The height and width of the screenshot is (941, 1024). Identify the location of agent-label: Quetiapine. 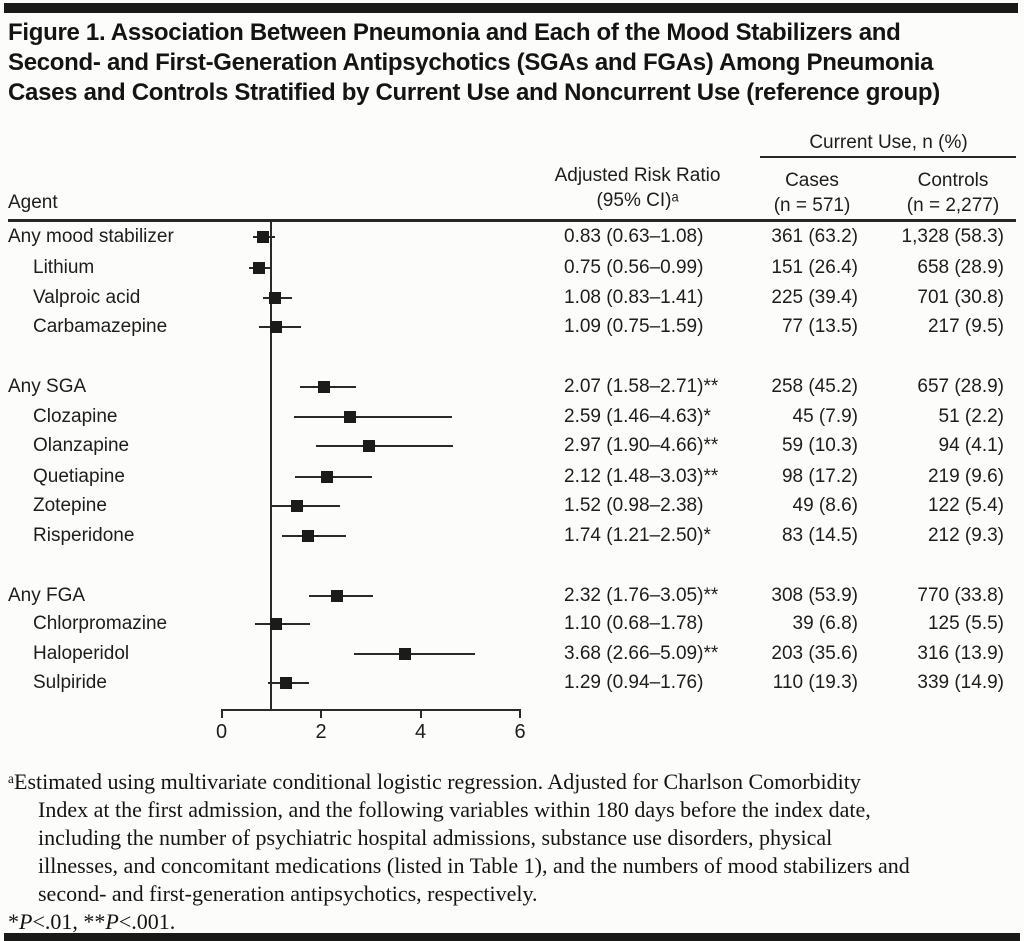
(79, 476).